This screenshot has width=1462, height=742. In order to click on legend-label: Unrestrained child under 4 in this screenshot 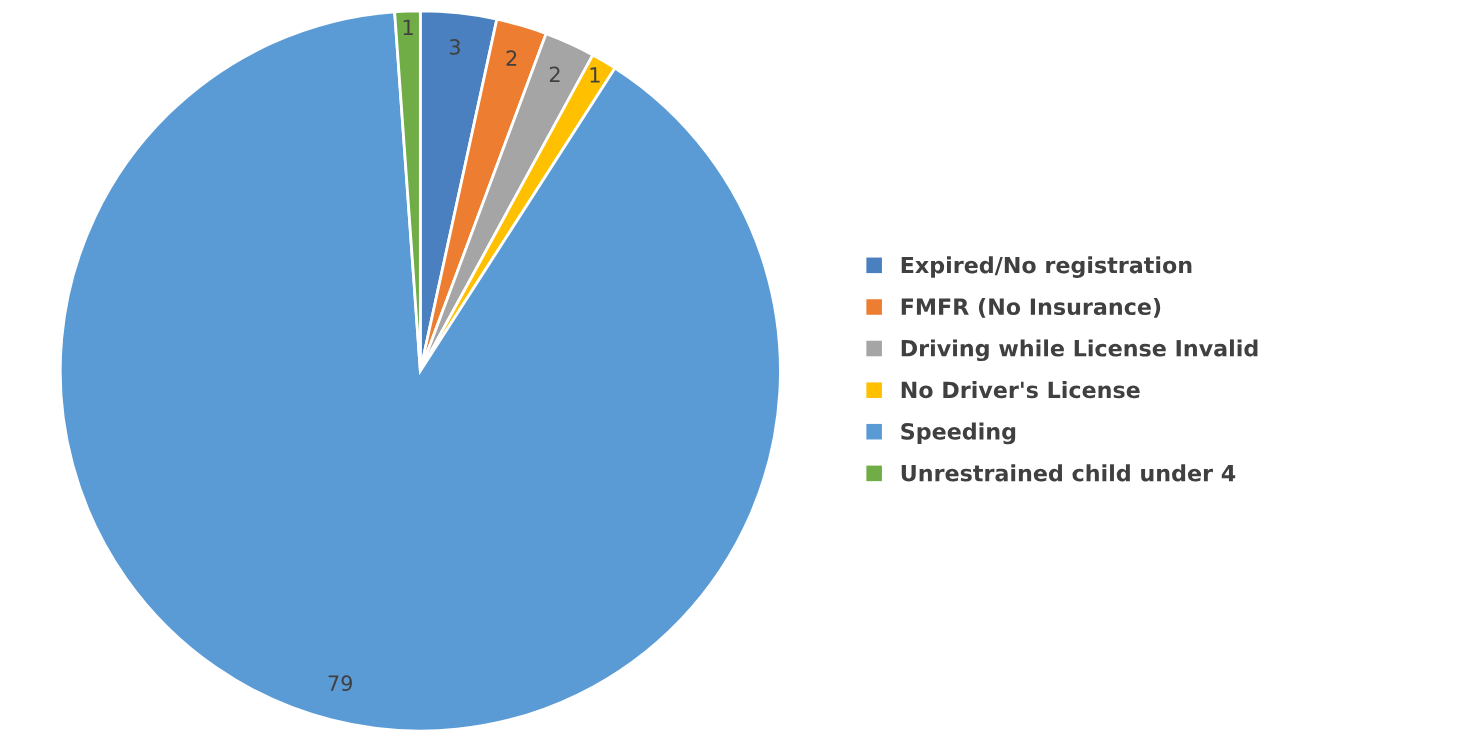, I will do `click(1068, 473)`.